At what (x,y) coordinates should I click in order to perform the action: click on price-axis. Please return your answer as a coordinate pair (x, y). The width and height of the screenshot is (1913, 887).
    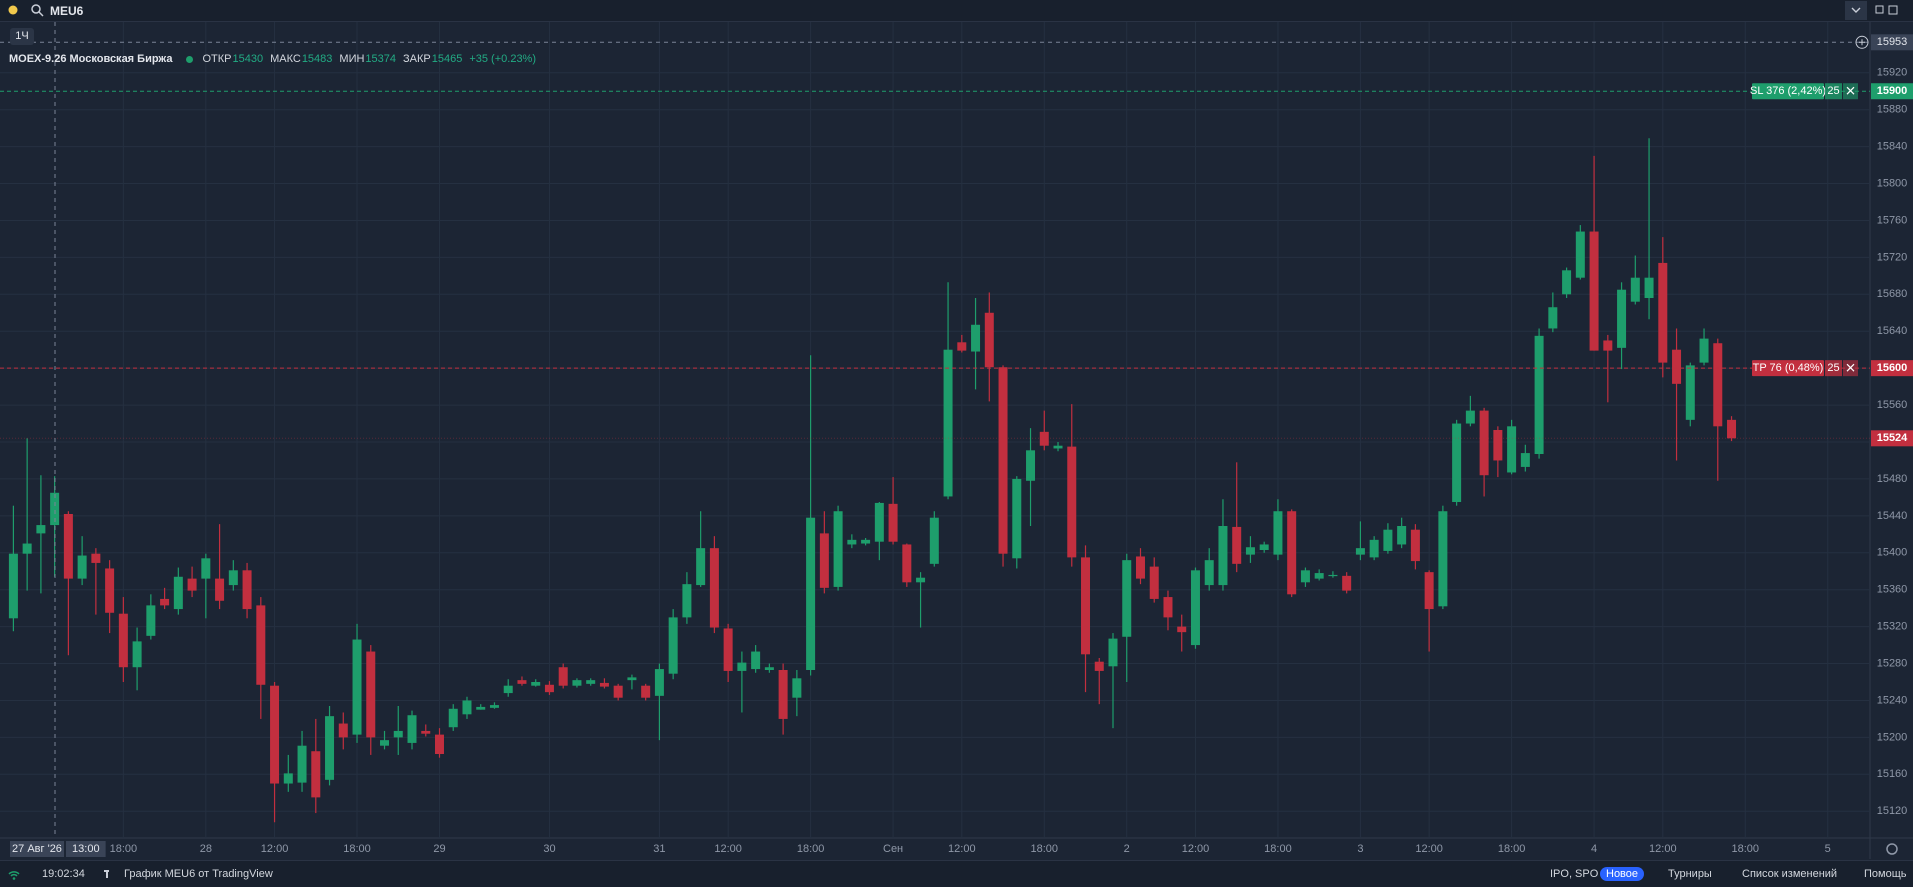
    Looking at the image, I should click on (1891, 430).